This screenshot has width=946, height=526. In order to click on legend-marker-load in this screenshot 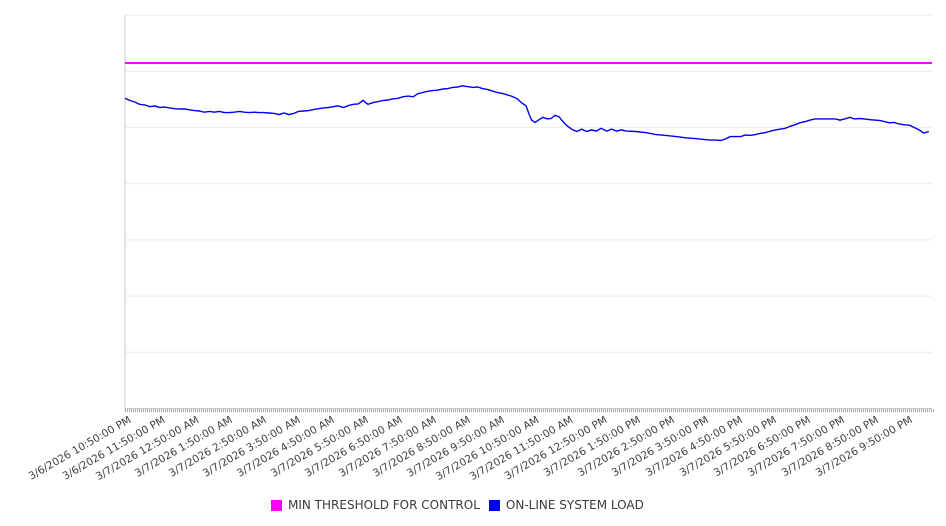, I will do `click(494, 505)`.